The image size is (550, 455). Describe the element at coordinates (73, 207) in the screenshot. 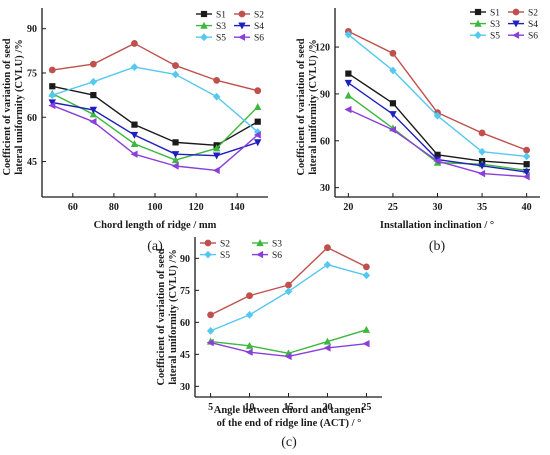

I see `x-tick-label: 60` at that location.